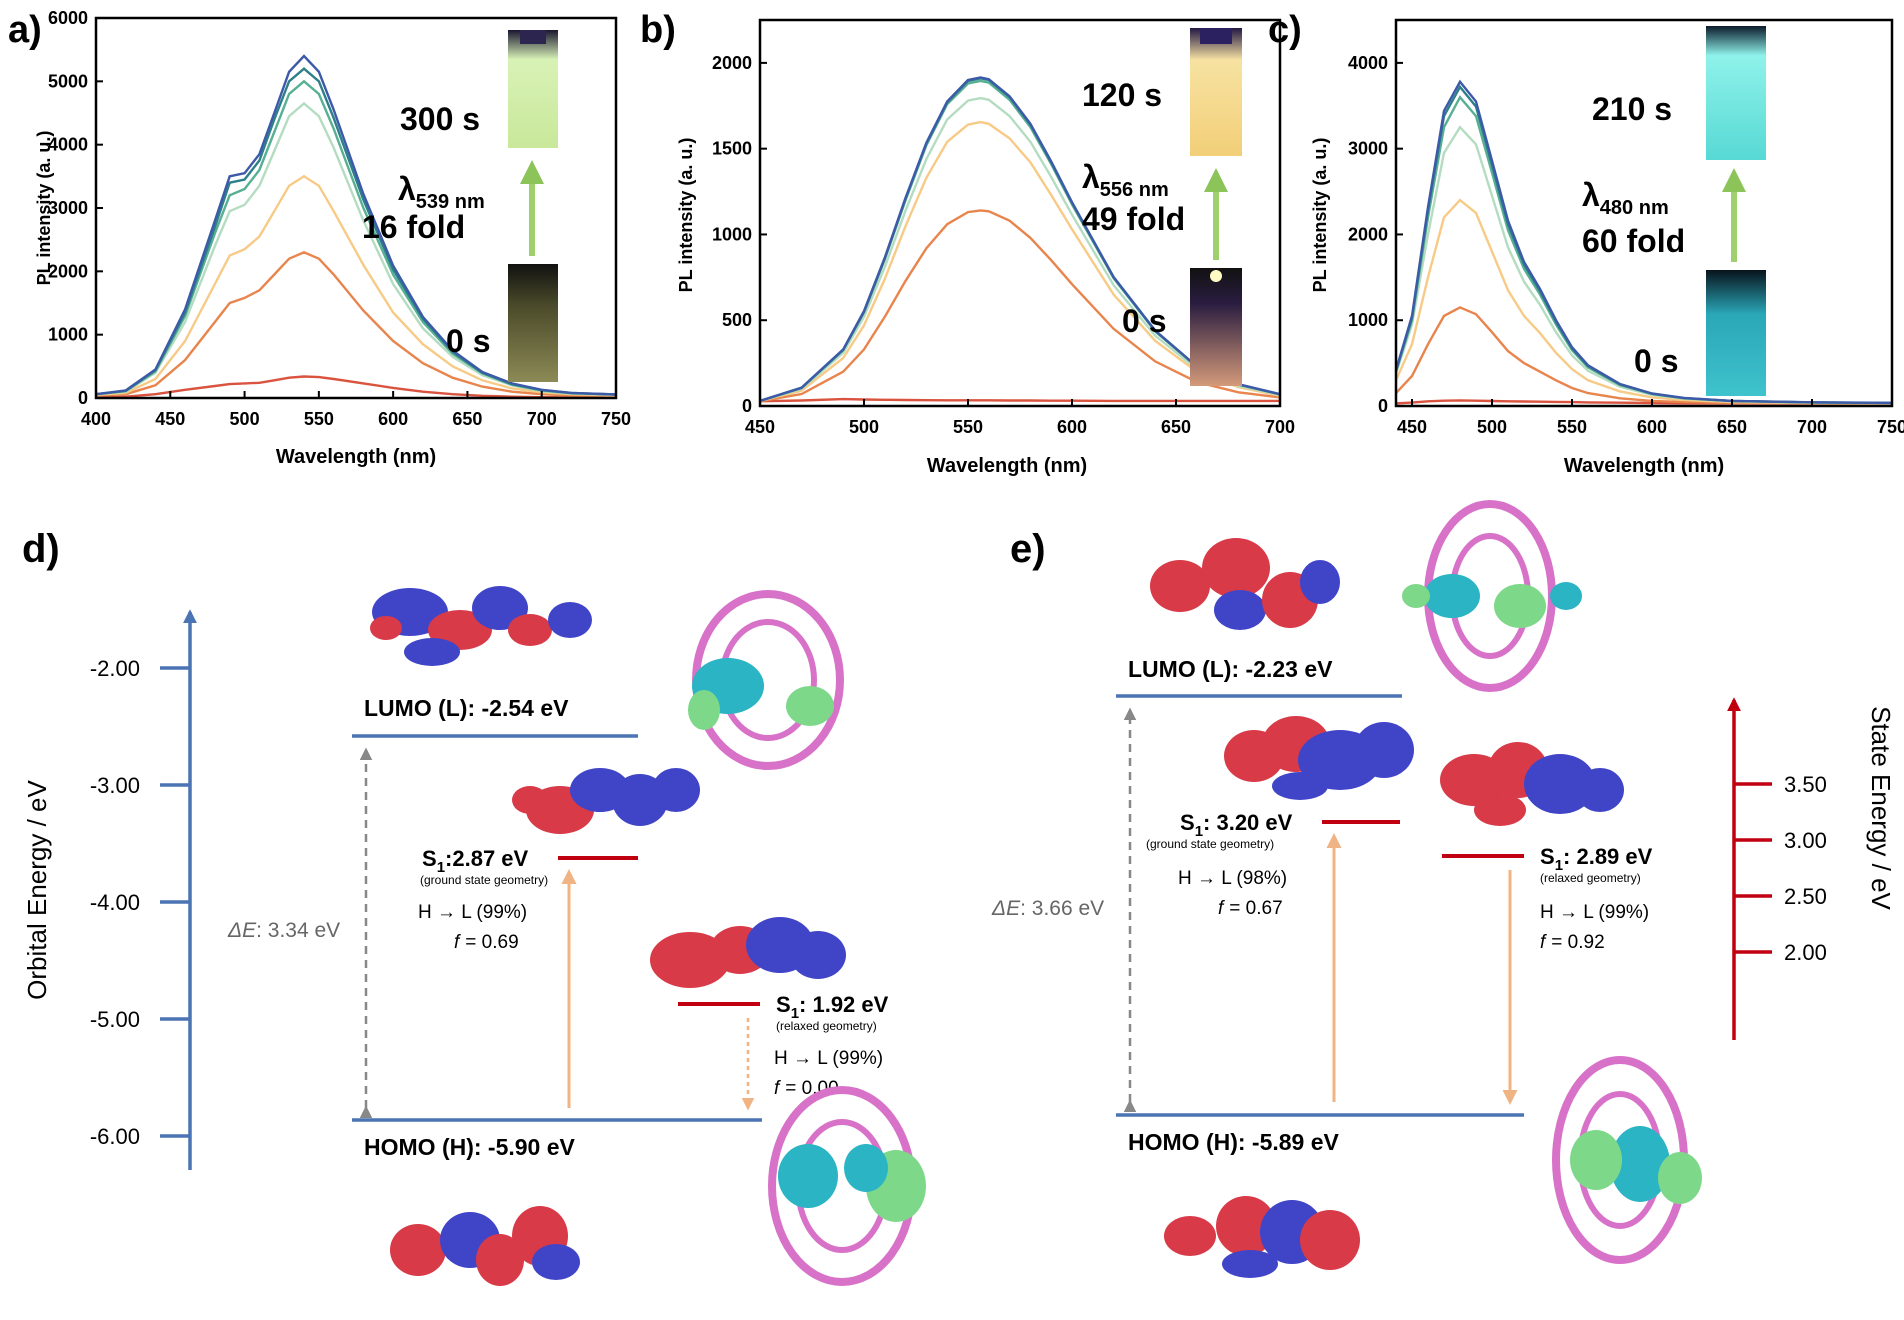 This screenshot has height=1320, width=1904. What do you see at coordinates (1634, 208) in the screenshot?
I see `lambda-subscript: 480 nm` at bounding box center [1634, 208].